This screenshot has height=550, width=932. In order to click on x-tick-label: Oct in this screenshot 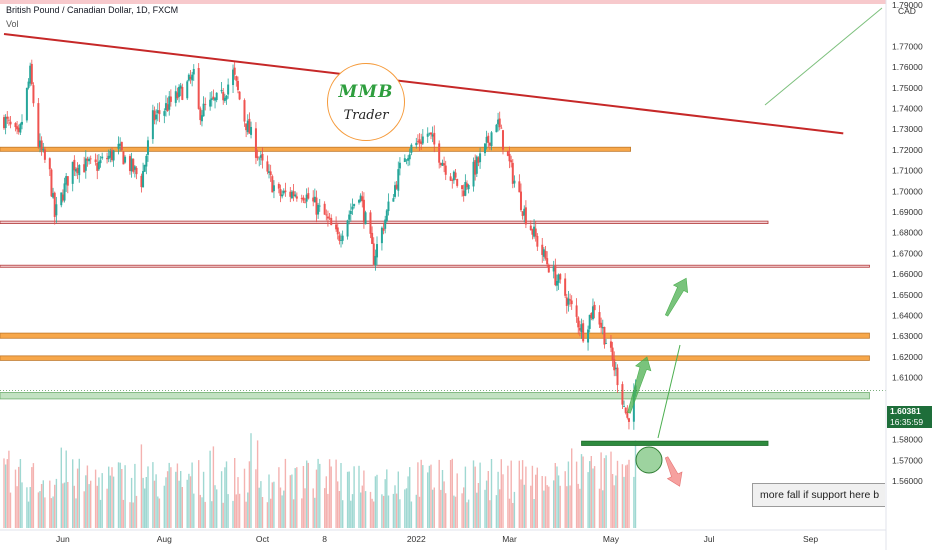, I will do `click(263, 539)`.